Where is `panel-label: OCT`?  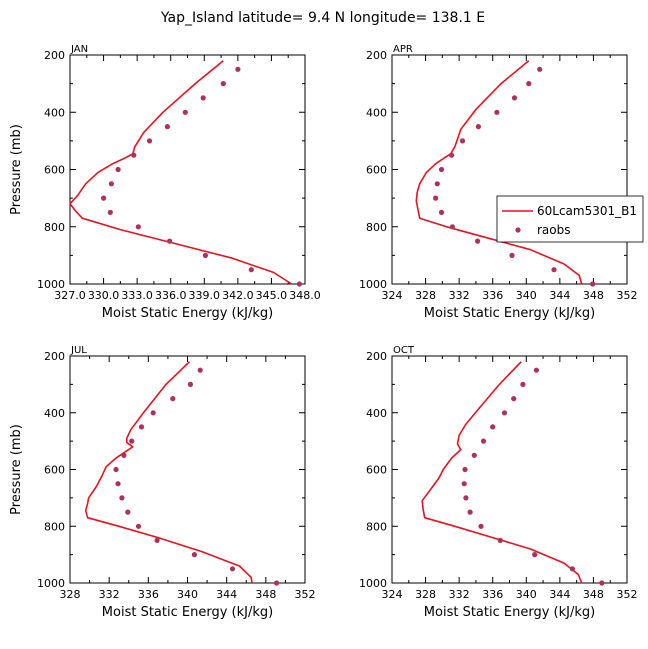
panel-label: OCT is located at coordinates (404, 350).